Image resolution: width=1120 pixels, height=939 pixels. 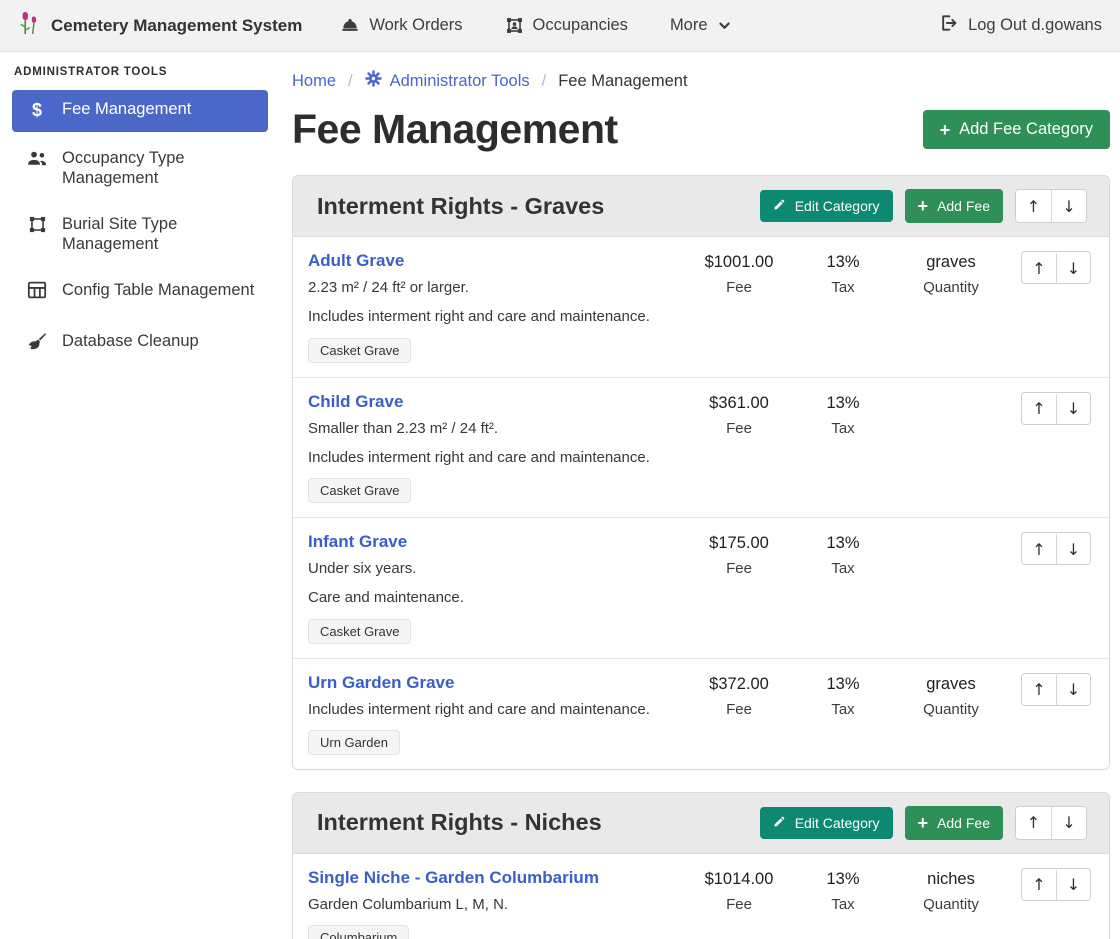 What do you see at coordinates (37, 292) in the screenshot?
I see `table-icon` at bounding box center [37, 292].